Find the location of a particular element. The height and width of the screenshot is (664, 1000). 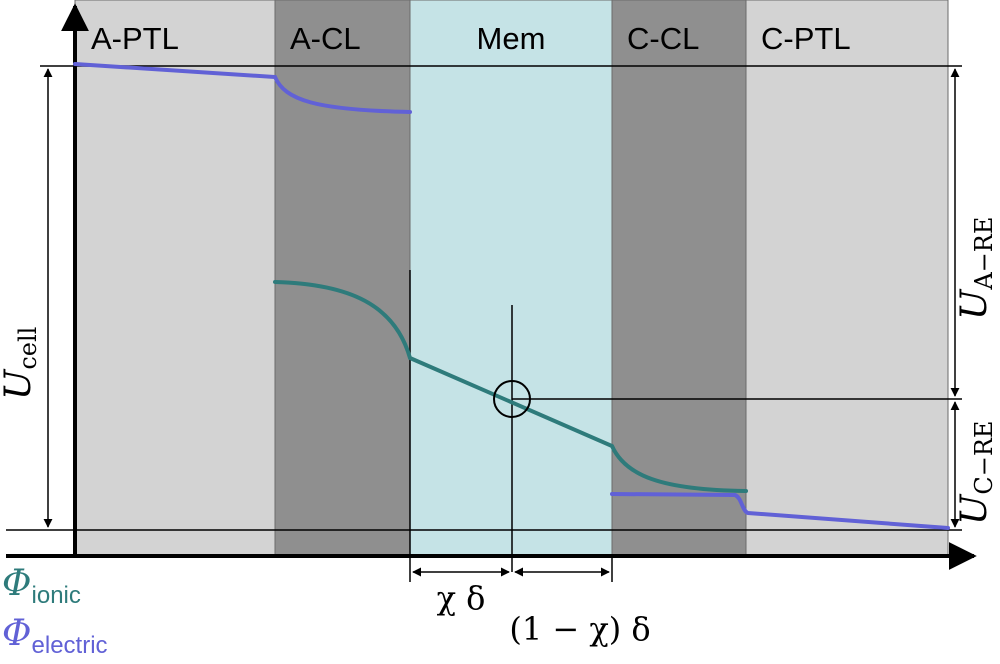

legend: Φionic Φelectric is located at coordinates (55, 611).